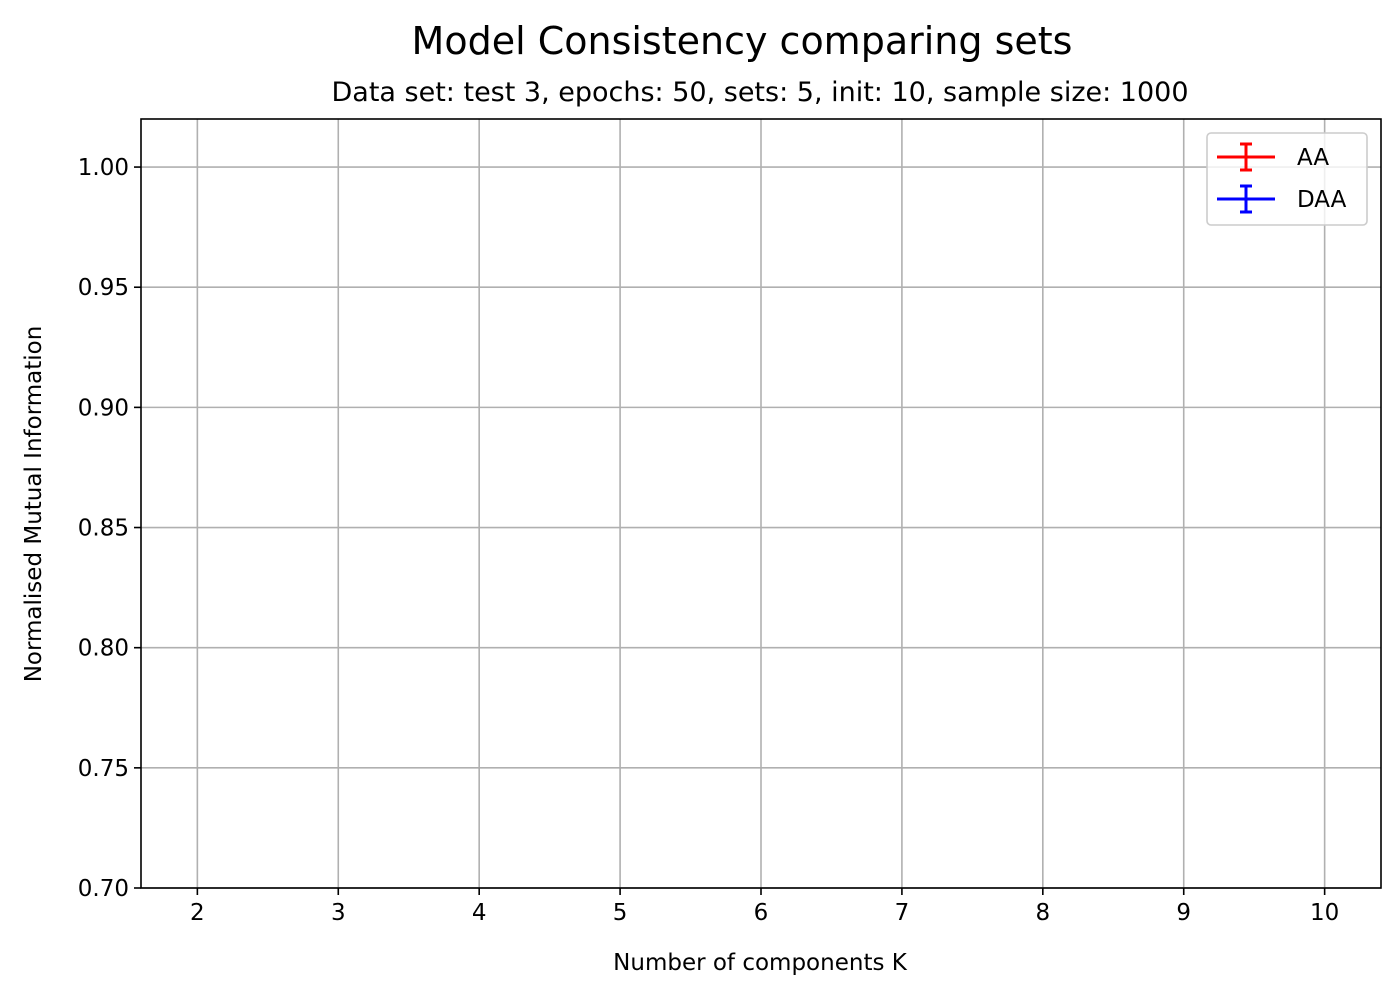 The image size is (1400, 996). What do you see at coordinates (1322, 200) in the screenshot?
I see `legend-label: DAA` at bounding box center [1322, 200].